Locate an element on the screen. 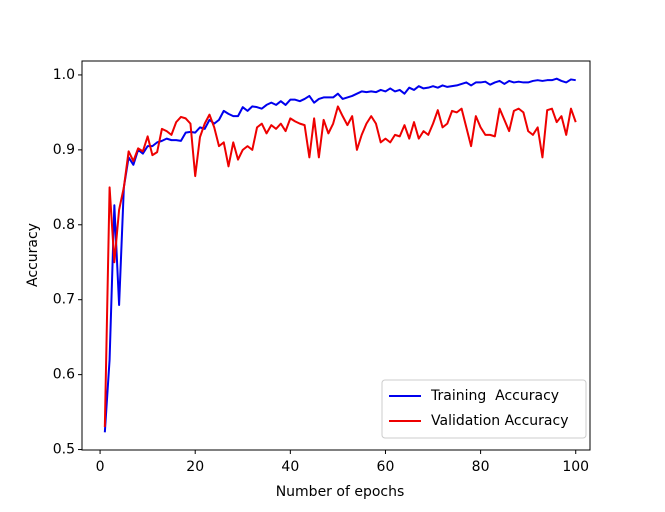 The image size is (665, 512). y-axis-label: Accuracy is located at coordinates (33, 255).